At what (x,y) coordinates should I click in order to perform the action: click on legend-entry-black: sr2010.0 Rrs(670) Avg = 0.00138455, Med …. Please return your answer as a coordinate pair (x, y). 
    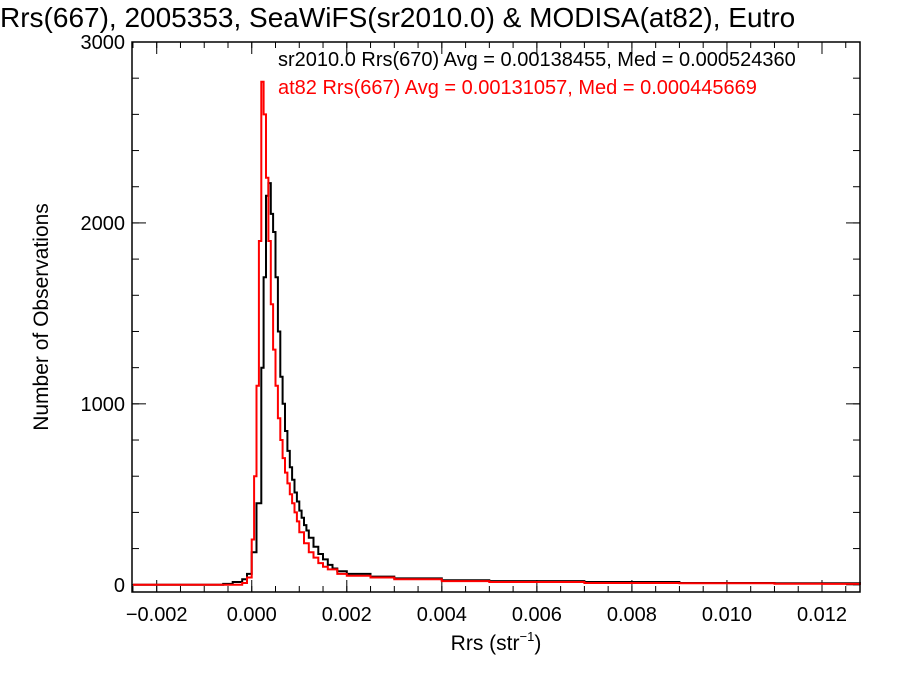
    Looking at the image, I should click on (537, 60).